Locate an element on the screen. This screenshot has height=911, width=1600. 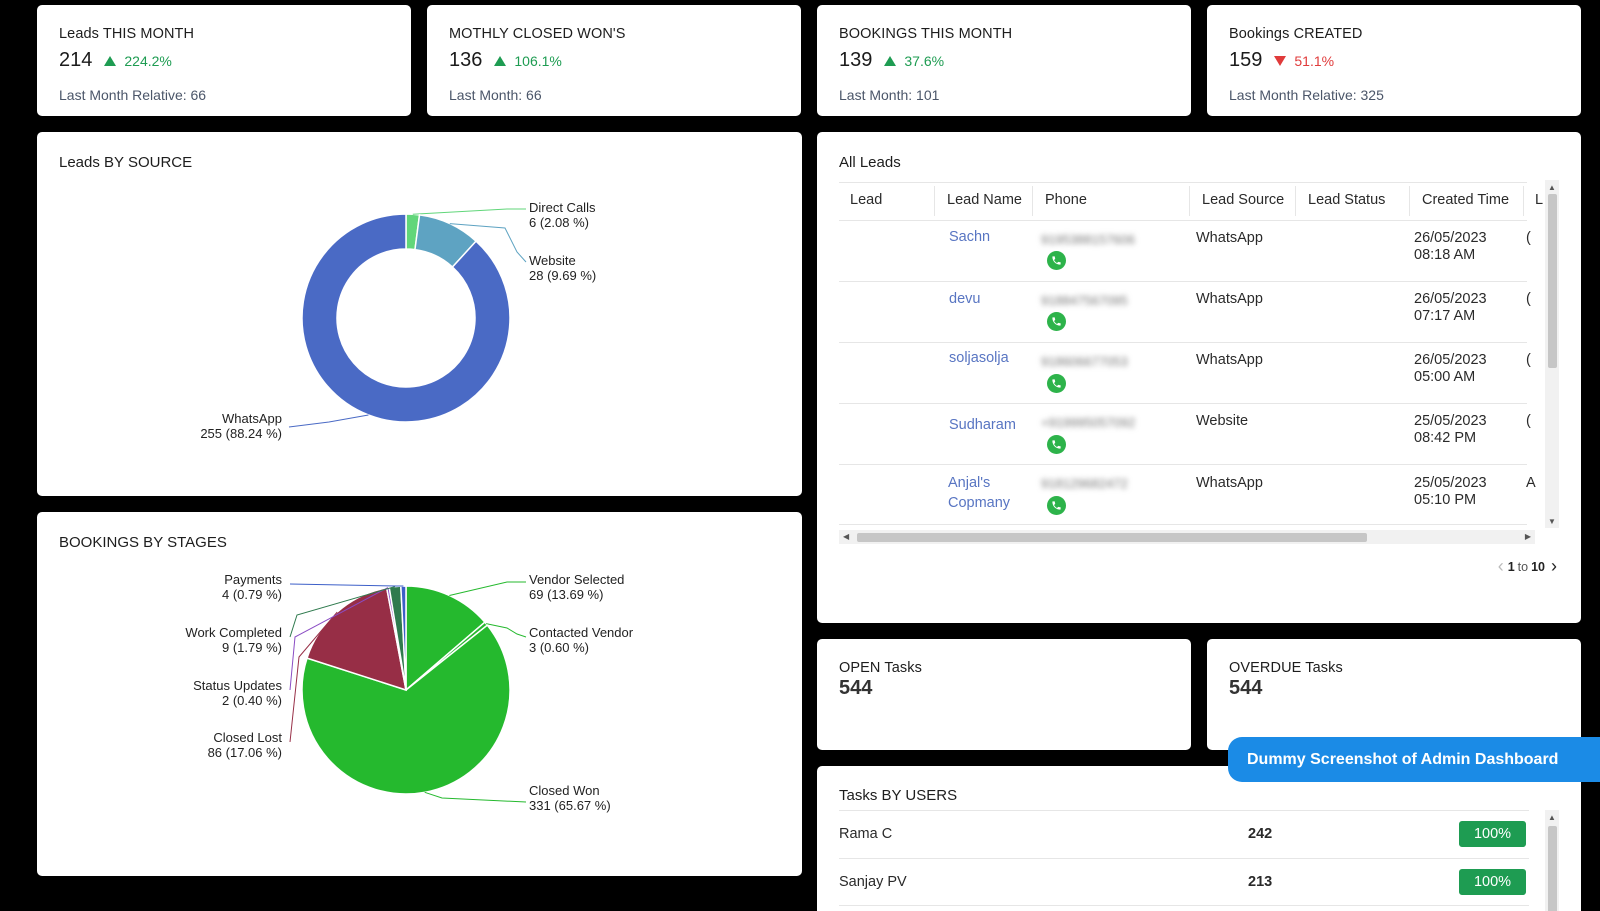
created-date: 25/05/2023 is located at coordinates (1450, 421).